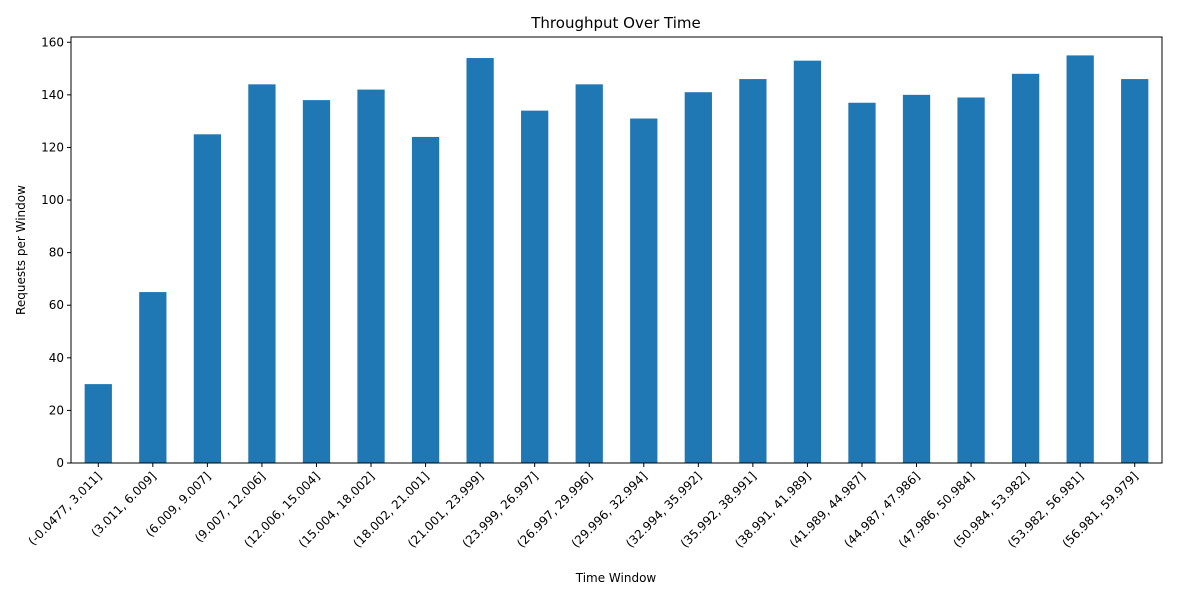  Describe the element at coordinates (616, 578) in the screenshot. I see `x-axis-label: Time Window` at that location.